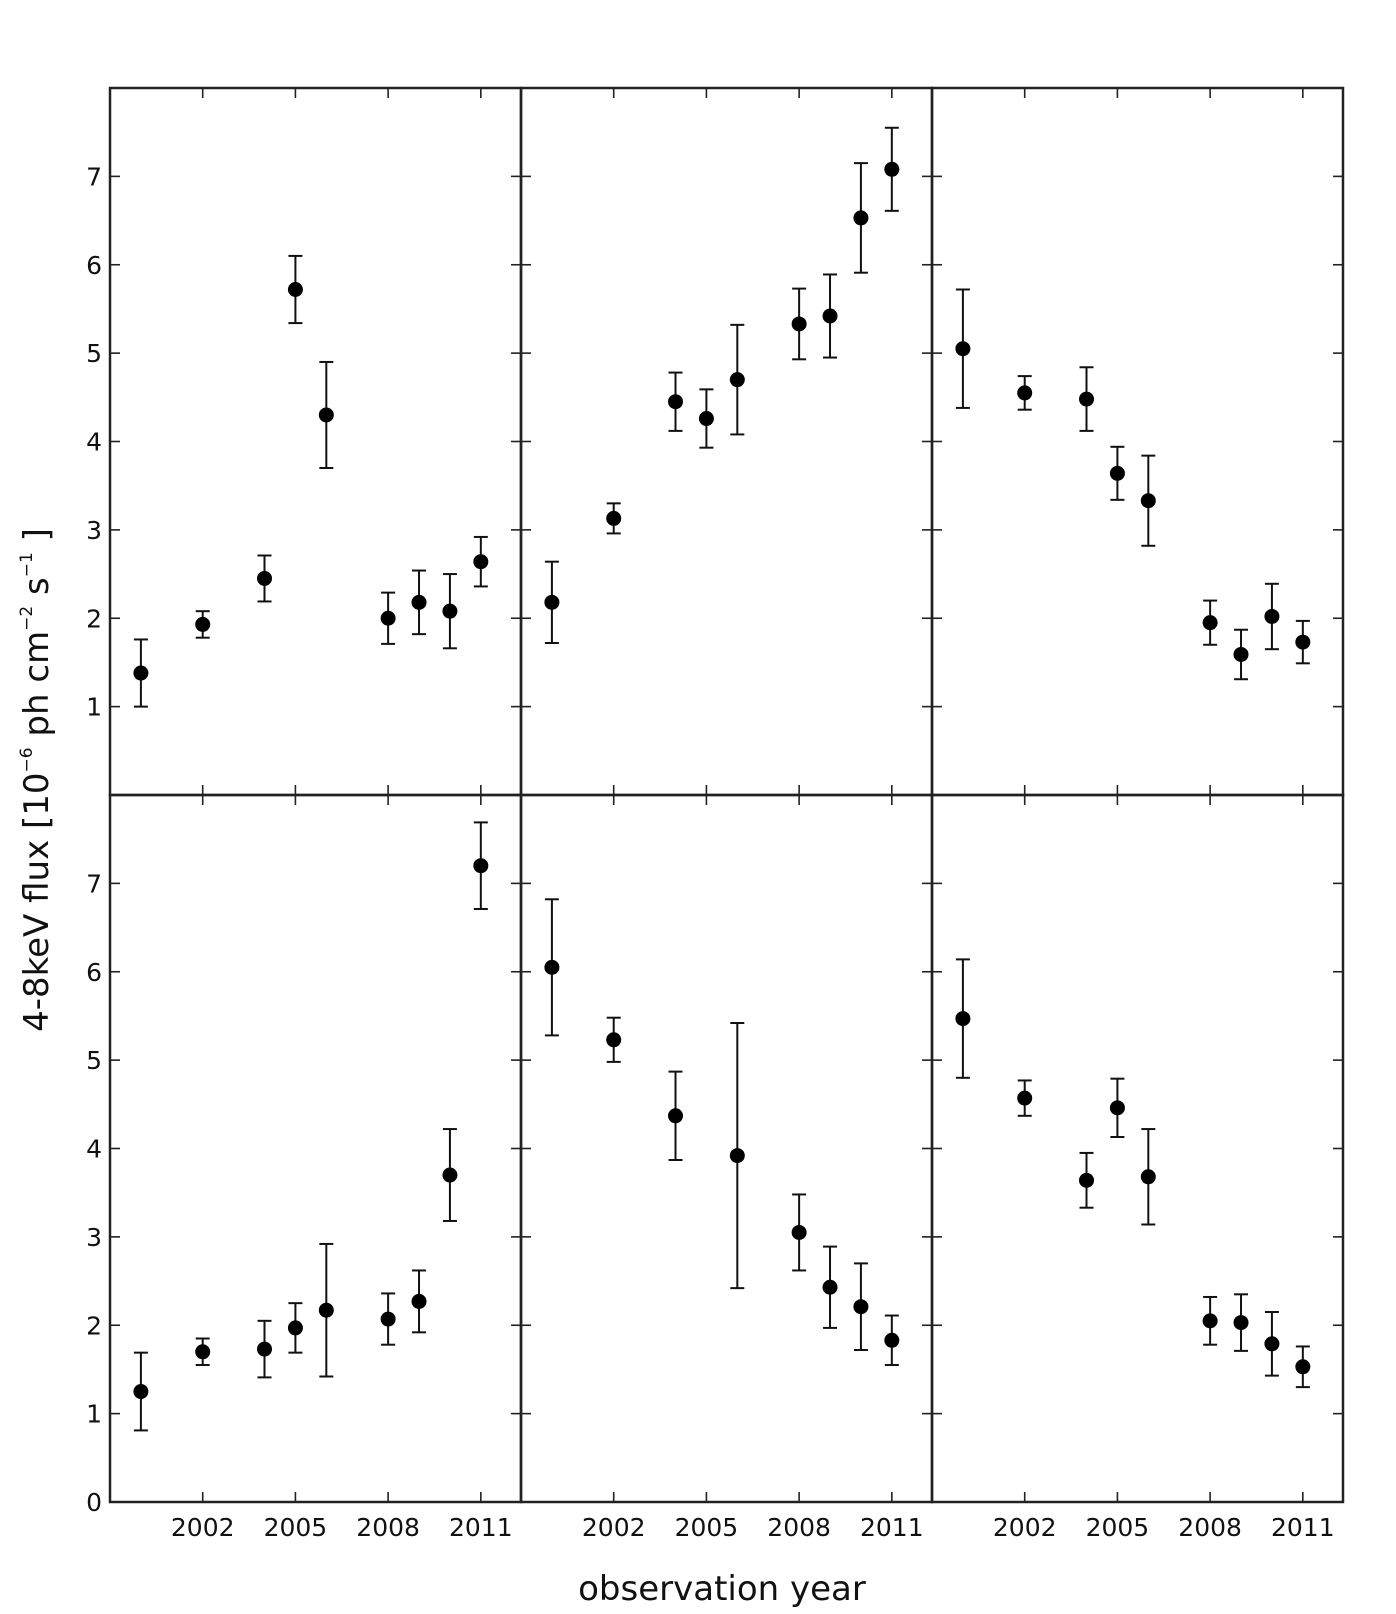 Image resolution: width=1396 pixels, height=1614 pixels. What do you see at coordinates (37, 540) in the screenshot?
I see `y-label-part: ]` at bounding box center [37, 540].